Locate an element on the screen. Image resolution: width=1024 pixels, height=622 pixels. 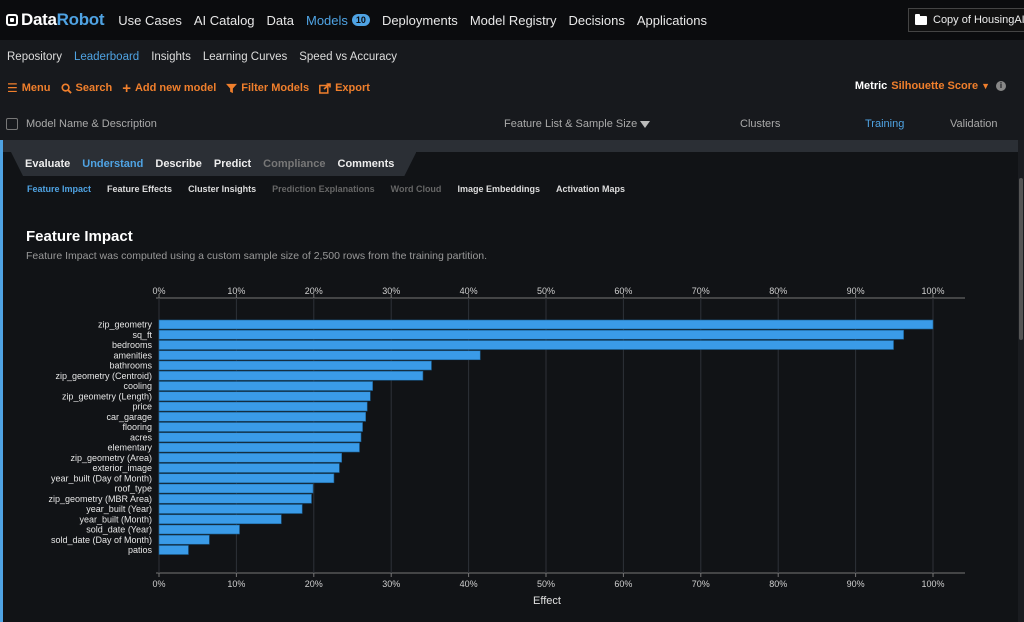
bar-year-built-day-of-month- is located at coordinates (246, 478).